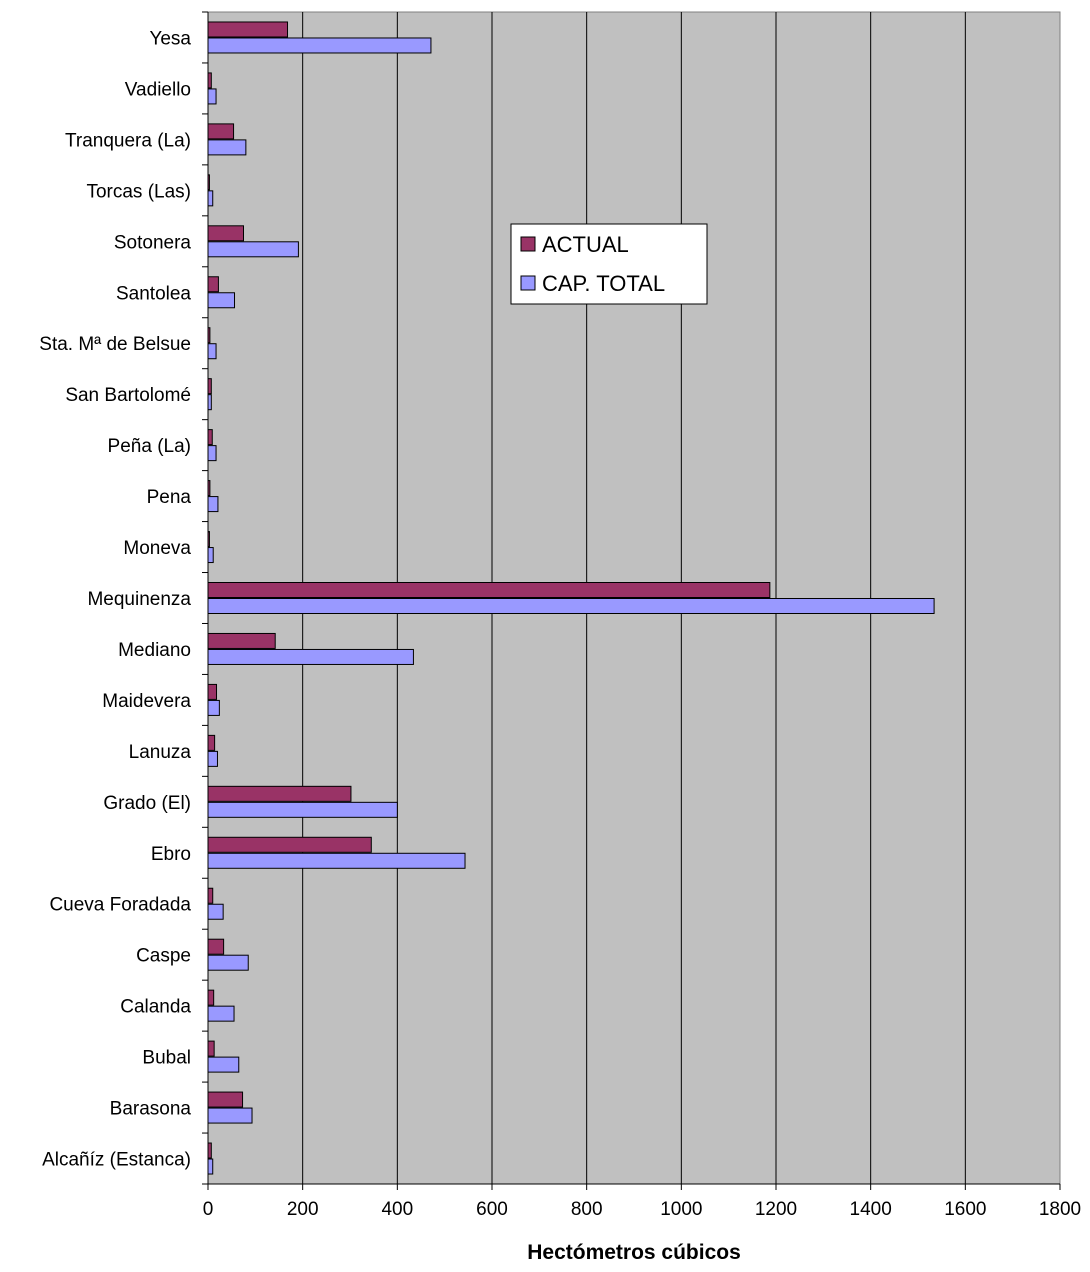 This screenshot has height=1272, width=1090. What do you see at coordinates (489, 590) in the screenshot?
I see `bar-actual-mequinenza` at bounding box center [489, 590].